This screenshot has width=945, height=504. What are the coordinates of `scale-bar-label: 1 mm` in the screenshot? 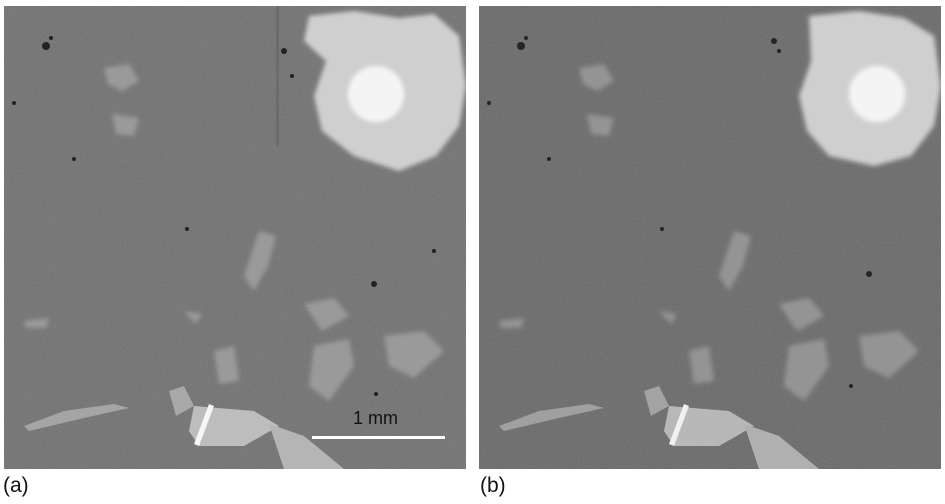 It's located at (375, 418).